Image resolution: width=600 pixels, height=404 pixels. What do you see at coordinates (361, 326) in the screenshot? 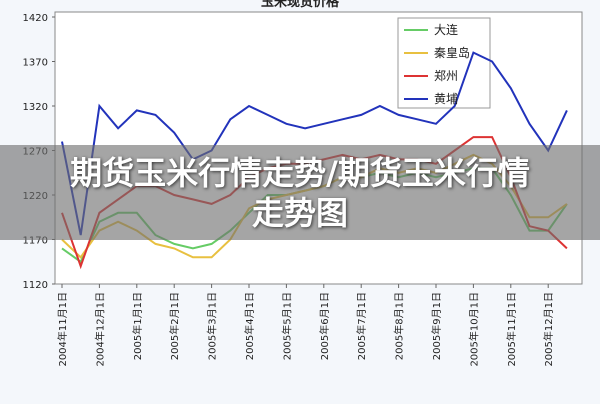
I see `x-tick-label: 2005年7月1日` at bounding box center [361, 326].